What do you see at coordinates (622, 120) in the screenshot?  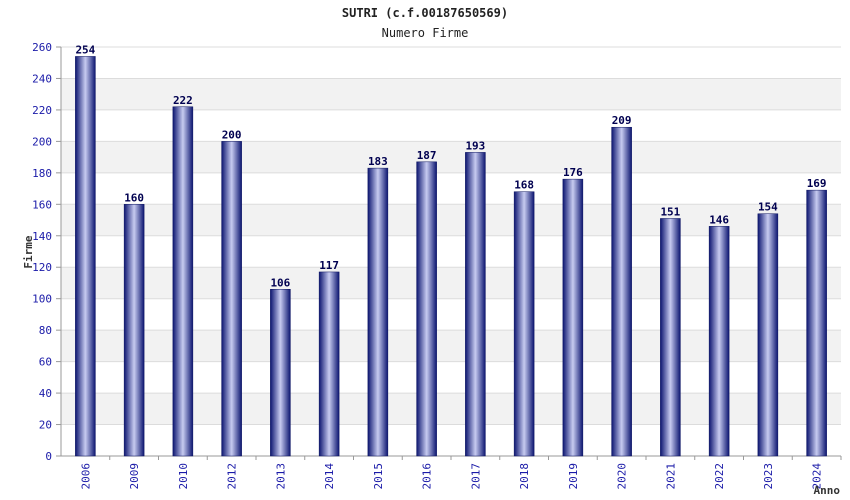 I see `value-label-2020: 209` at bounding box center [622, 120].